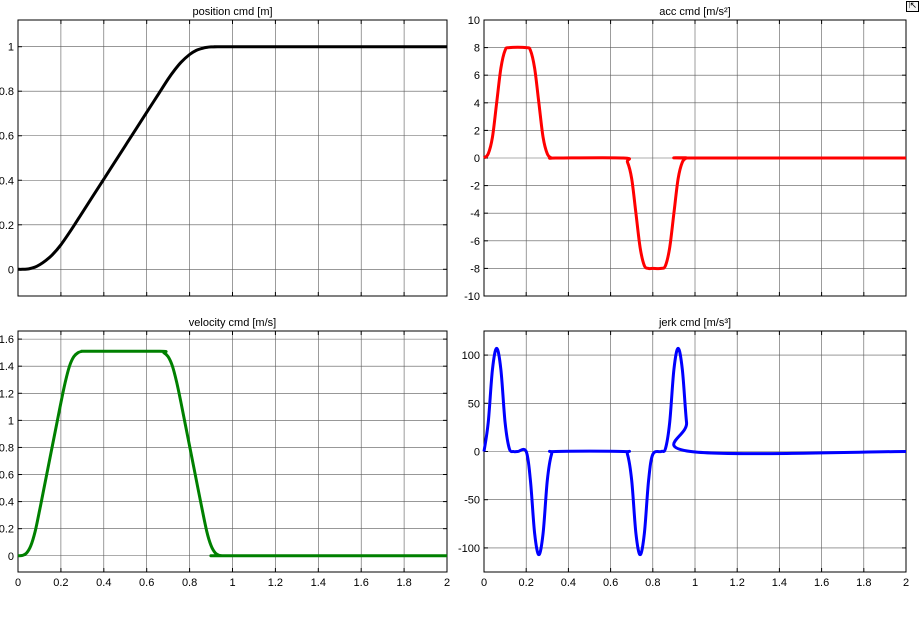 The height and width of the screenshot is (619, 923). What do you see at coordinates (7, 92) in the screenshot?
I see `position-ytick-label: 0.8` at bounding box center [7, 92].